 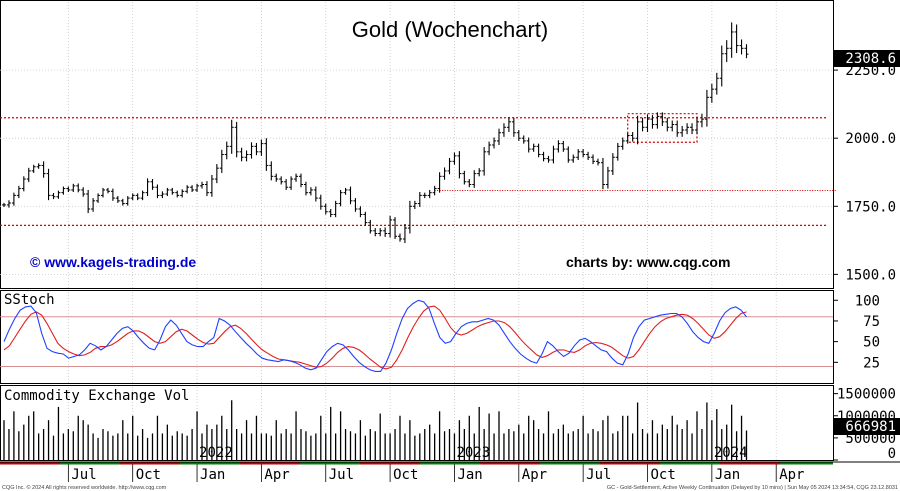 I want to click on price-last-value: 2308.6, so click(x=870, y=59).